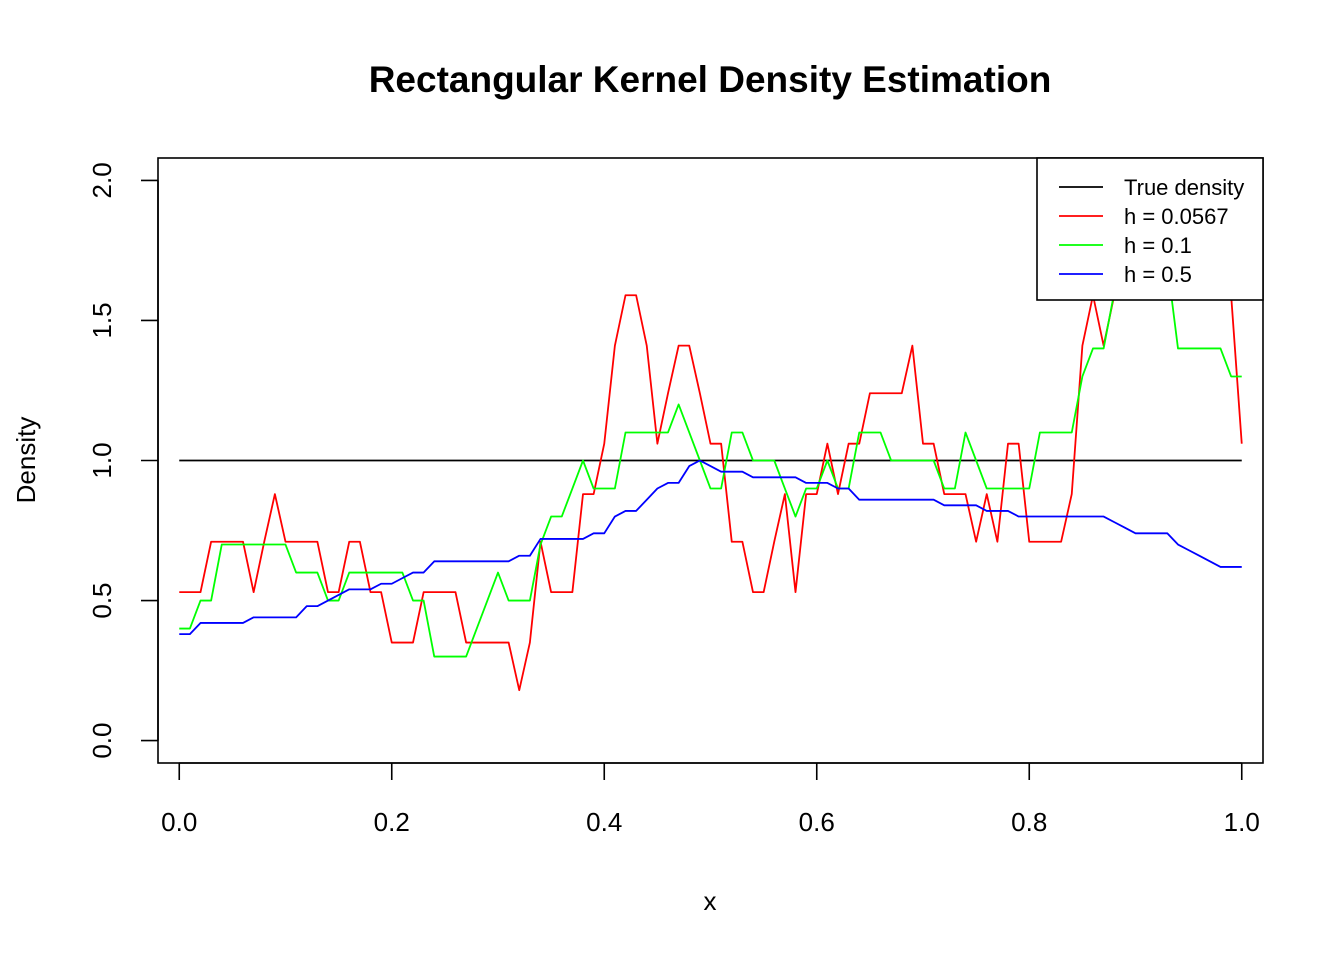 The height and width of the screenshot is (960, 1344). What do you see at coordinates (1242, 822) in the screenshot?
I see `x-tick-label: 1.0` at bounding box center [1242, 822].